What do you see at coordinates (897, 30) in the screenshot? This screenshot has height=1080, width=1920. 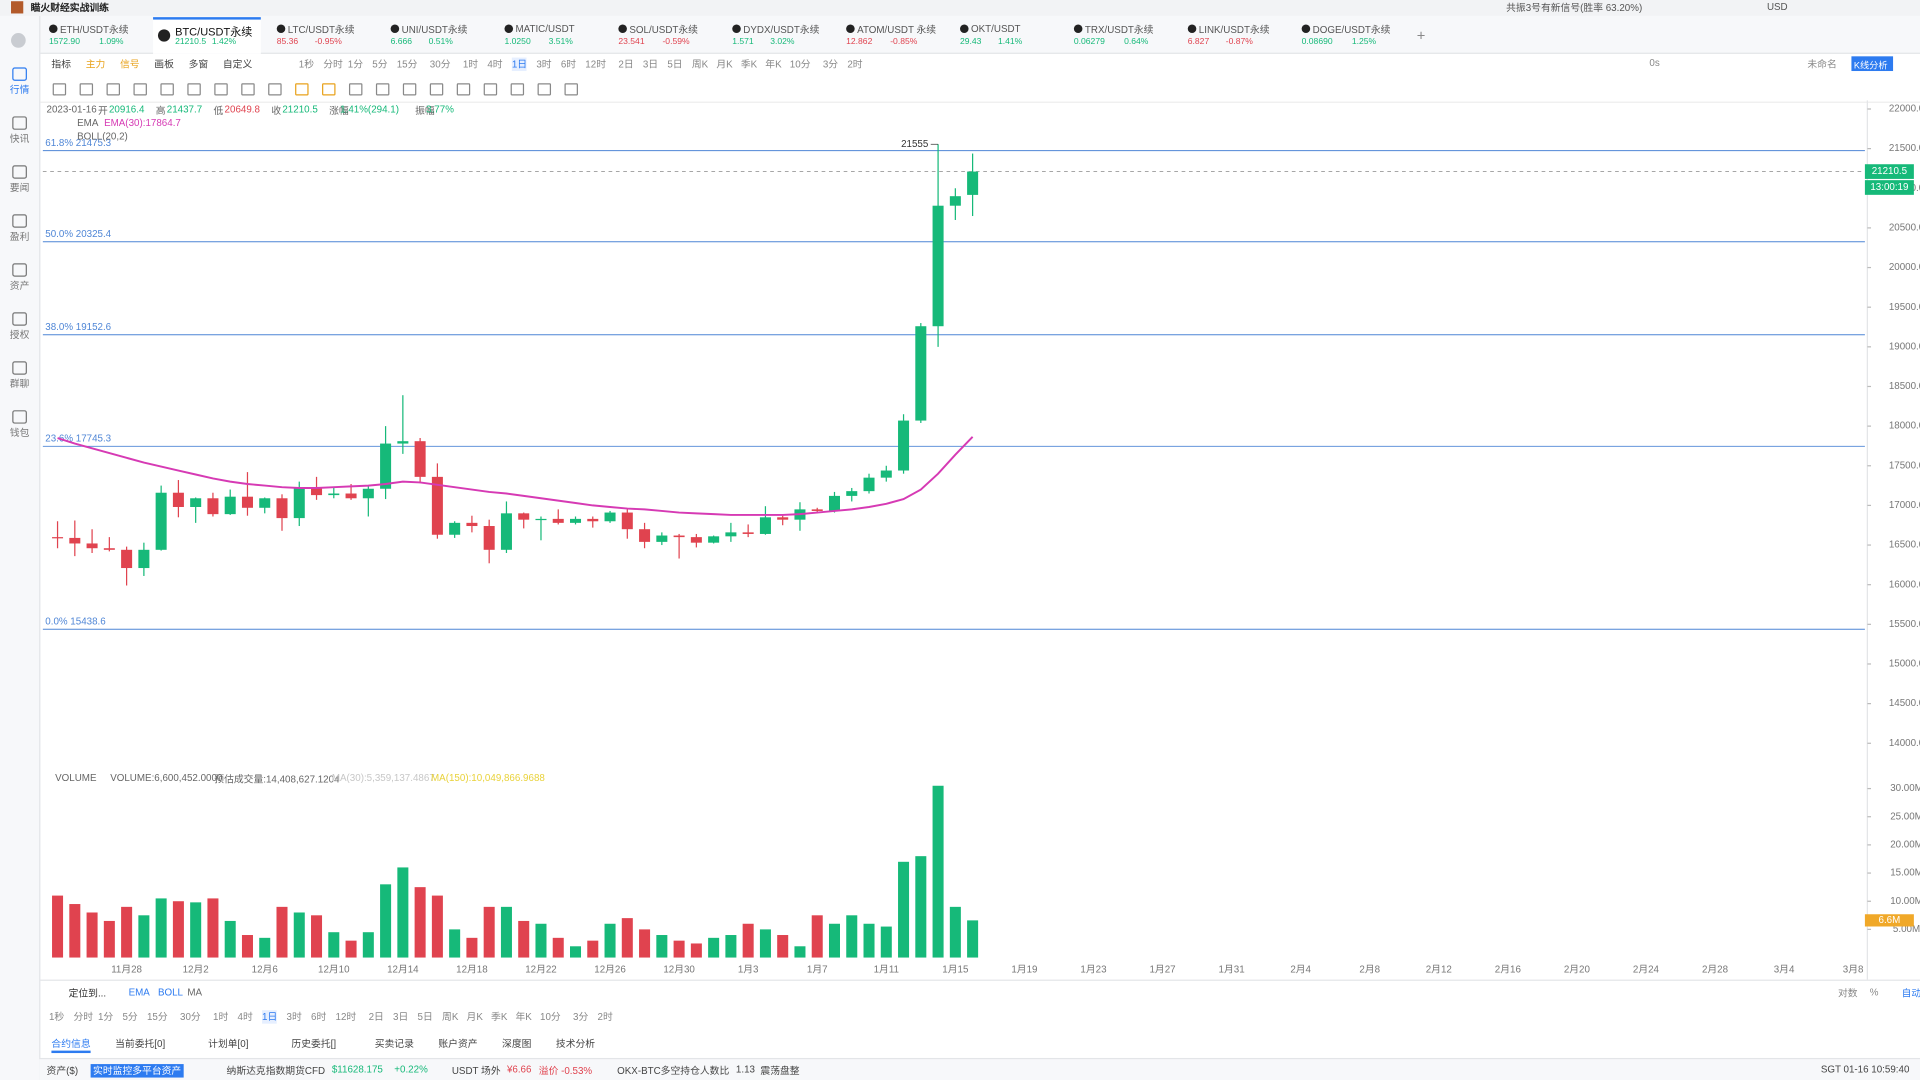 I see `tab-name: ATOM/USDT 永续` at bounding box center [897, 30].